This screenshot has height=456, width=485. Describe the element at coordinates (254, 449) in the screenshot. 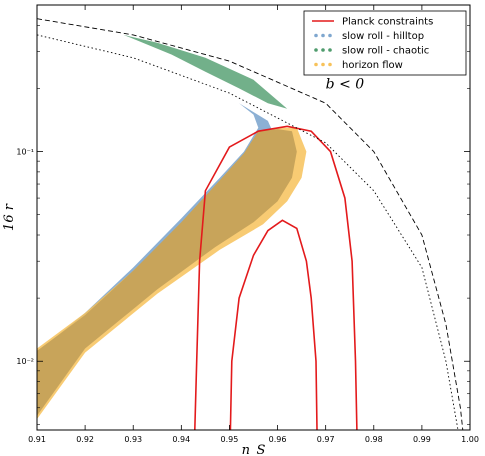

I see `x-axis-label: n_S` at that location.